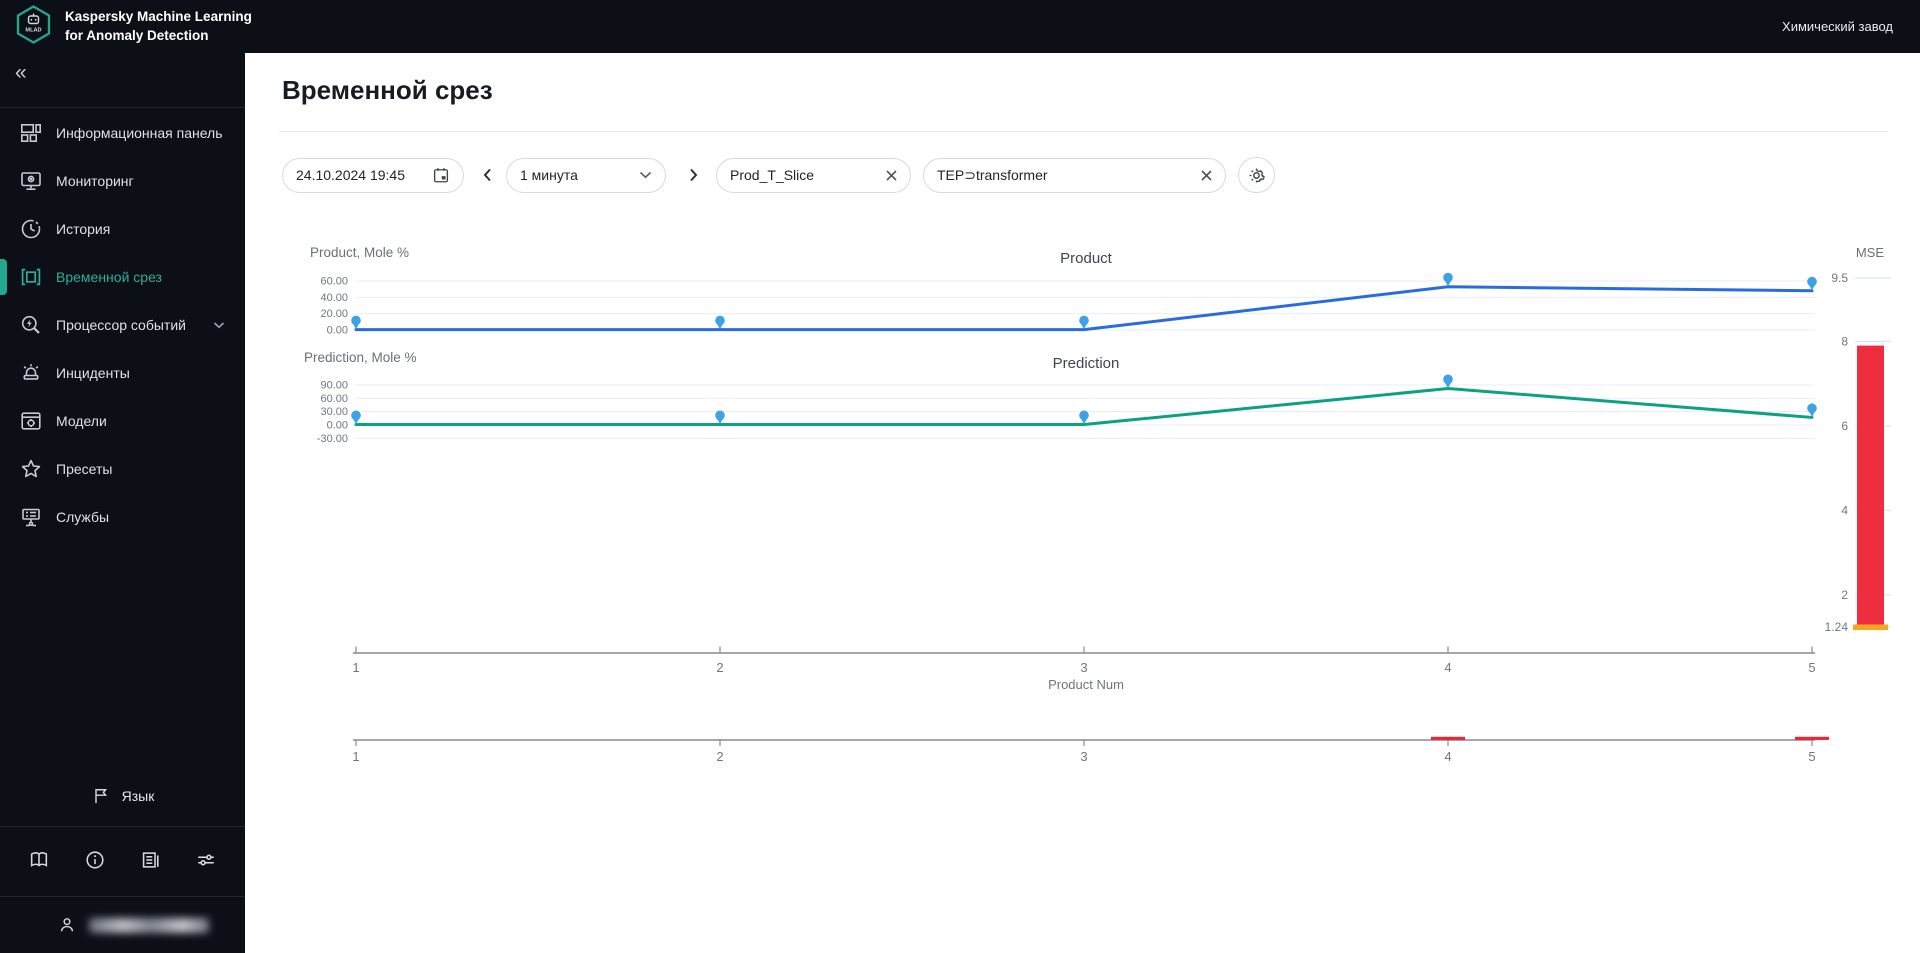 This screenshot has width=1920, height=953. Describe the element at coordinates (441, 175) in the screenshot. I see `calendar-icon` at that location.